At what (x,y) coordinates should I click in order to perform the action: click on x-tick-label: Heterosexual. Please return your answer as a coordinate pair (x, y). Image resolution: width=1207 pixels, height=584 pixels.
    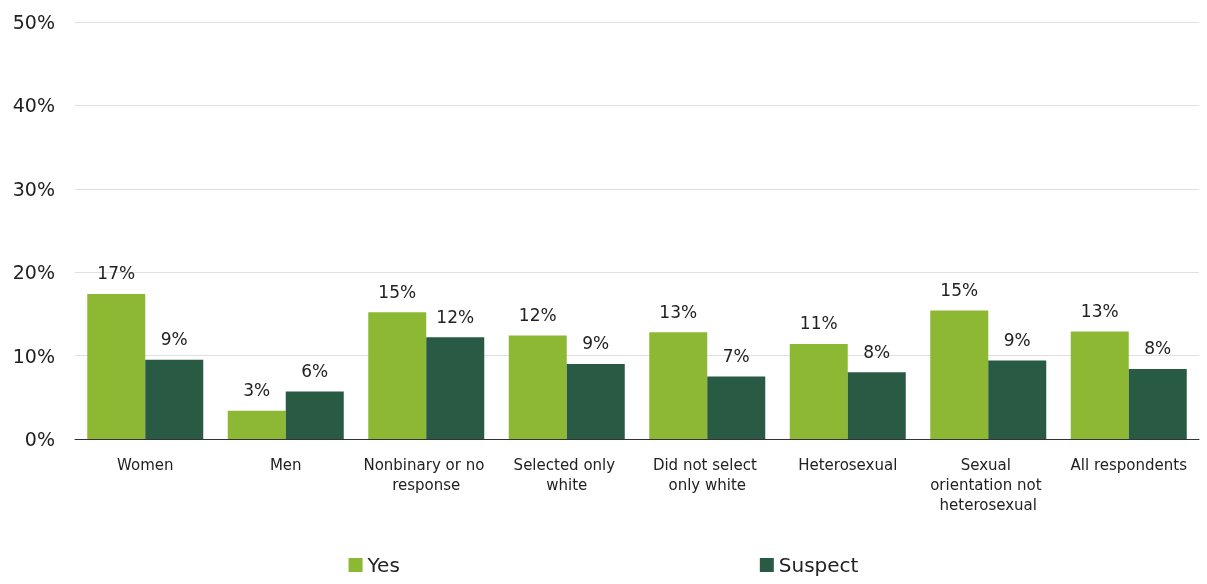
    Looking at the image, I should click on (848, 465).